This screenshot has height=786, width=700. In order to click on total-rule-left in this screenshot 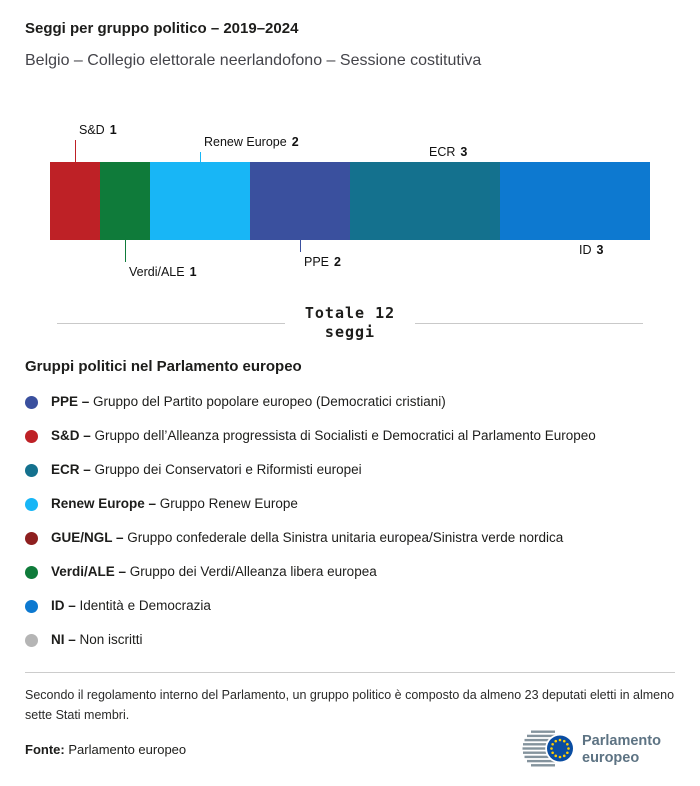, I will do `click(171, 323)`.